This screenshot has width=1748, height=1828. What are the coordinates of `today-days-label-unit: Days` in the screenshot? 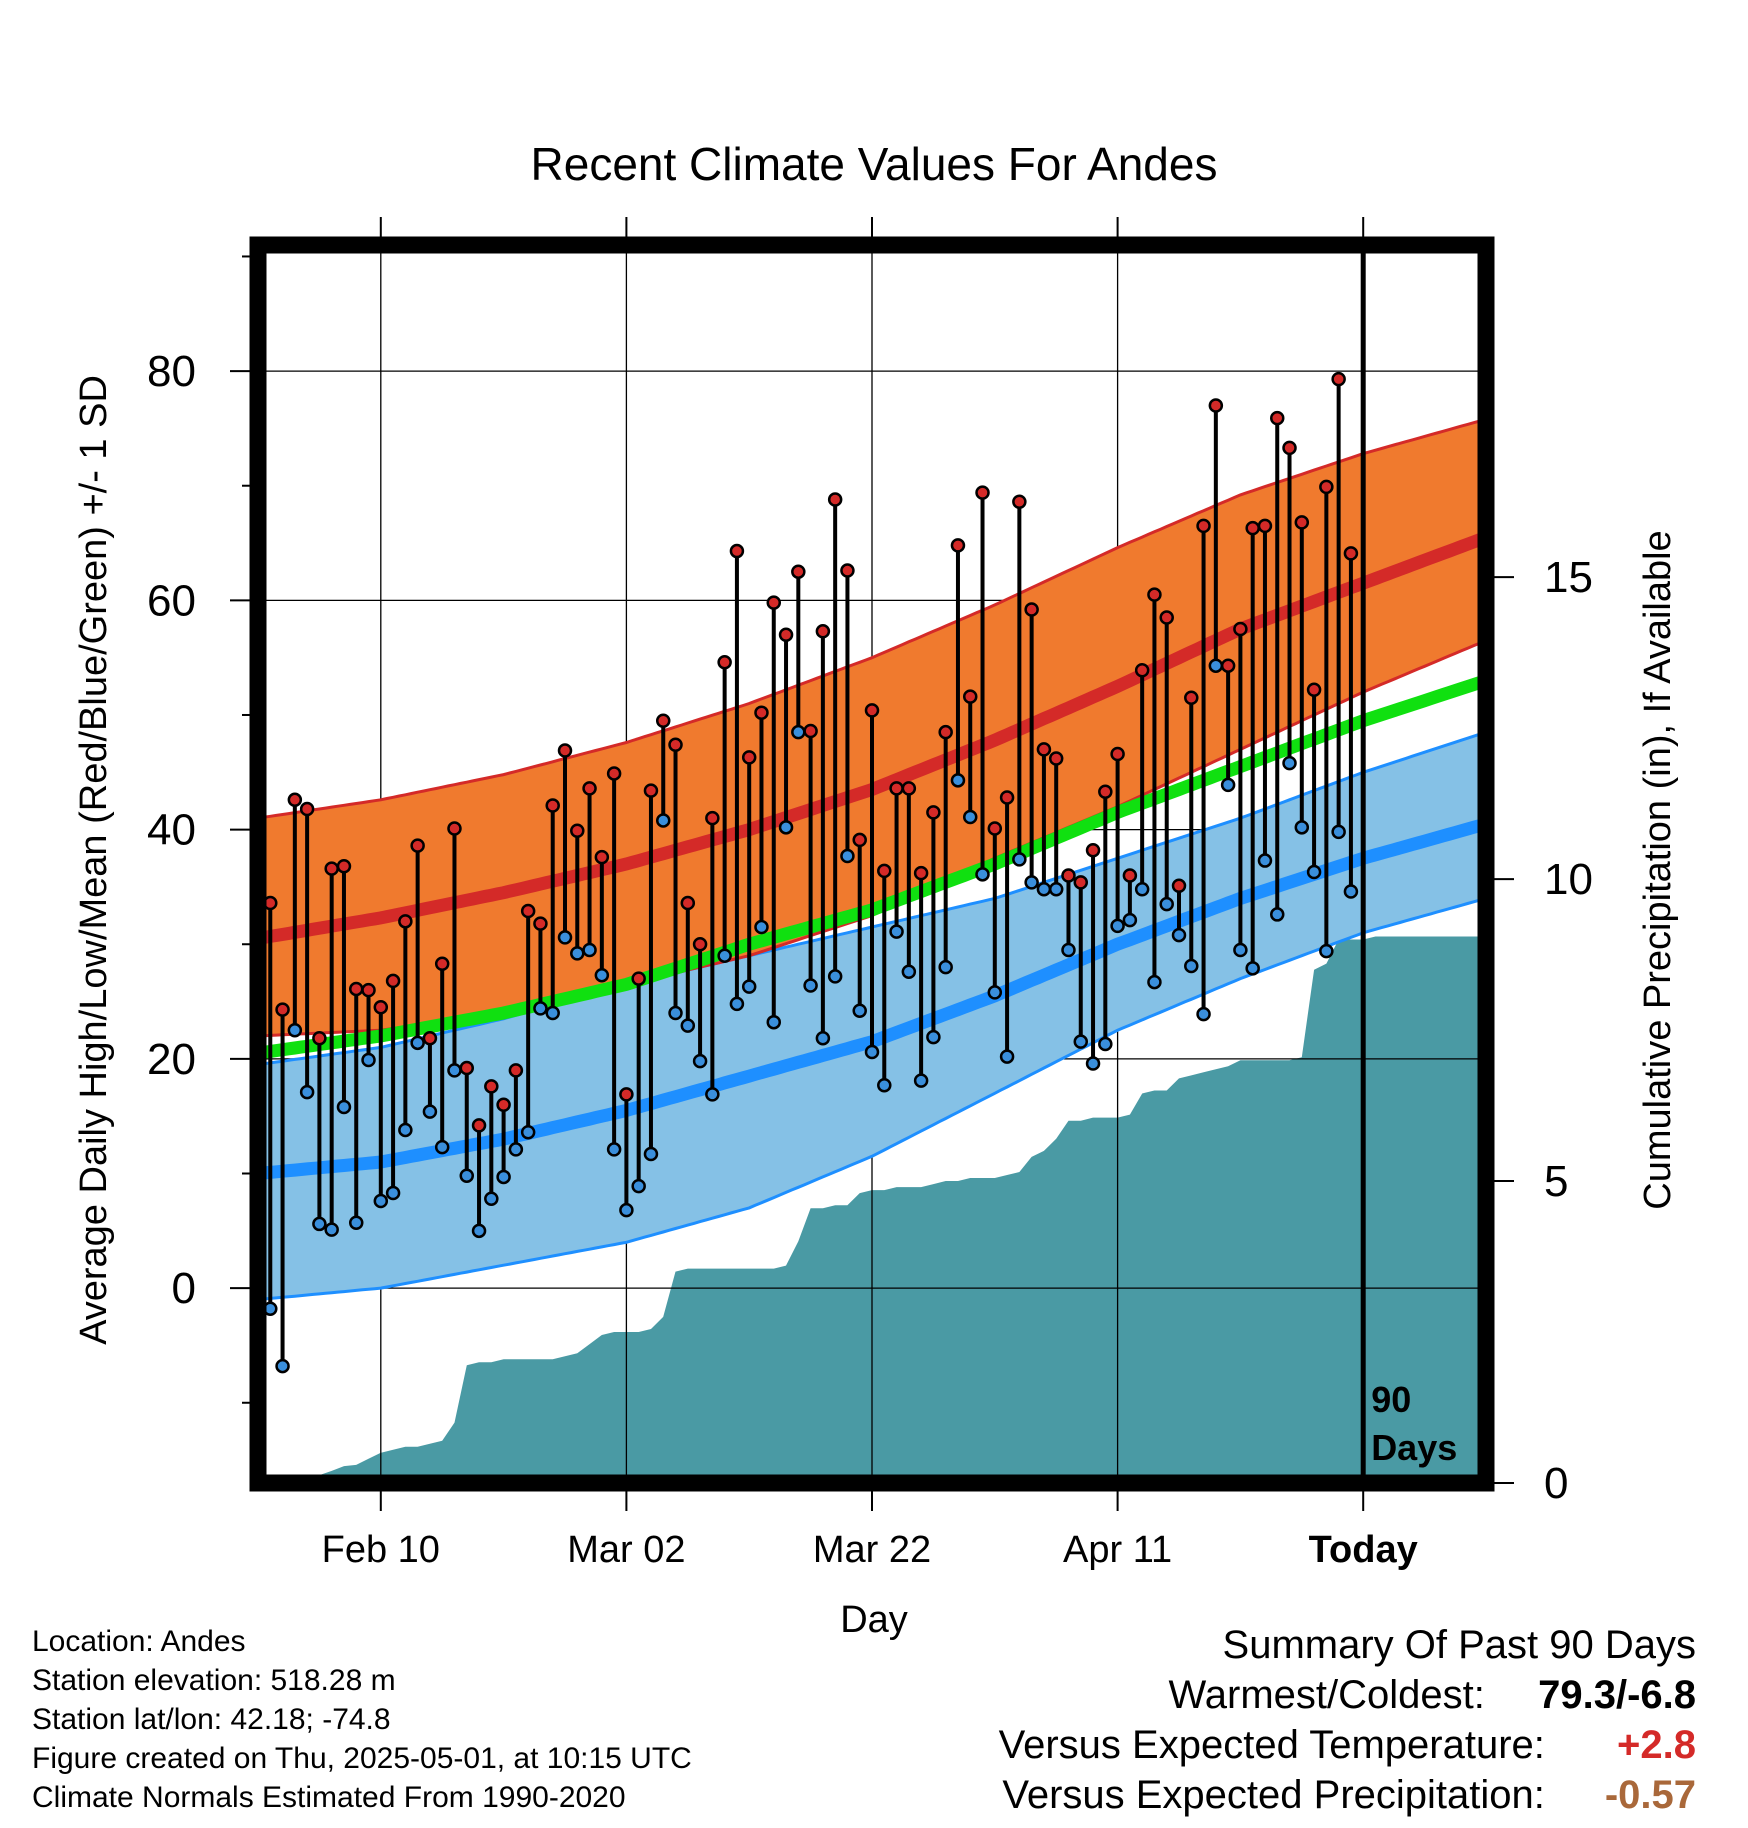 It's located at (1414, 1447).